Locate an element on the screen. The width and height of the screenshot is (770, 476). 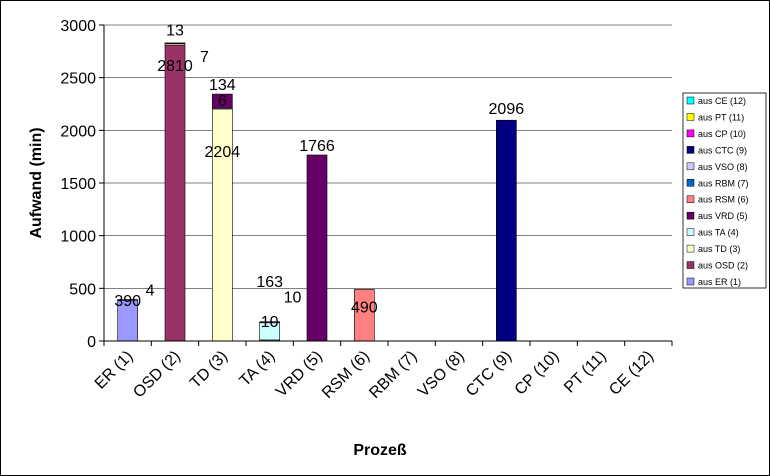
data-label: 163 is located at coordinates (269, 282).